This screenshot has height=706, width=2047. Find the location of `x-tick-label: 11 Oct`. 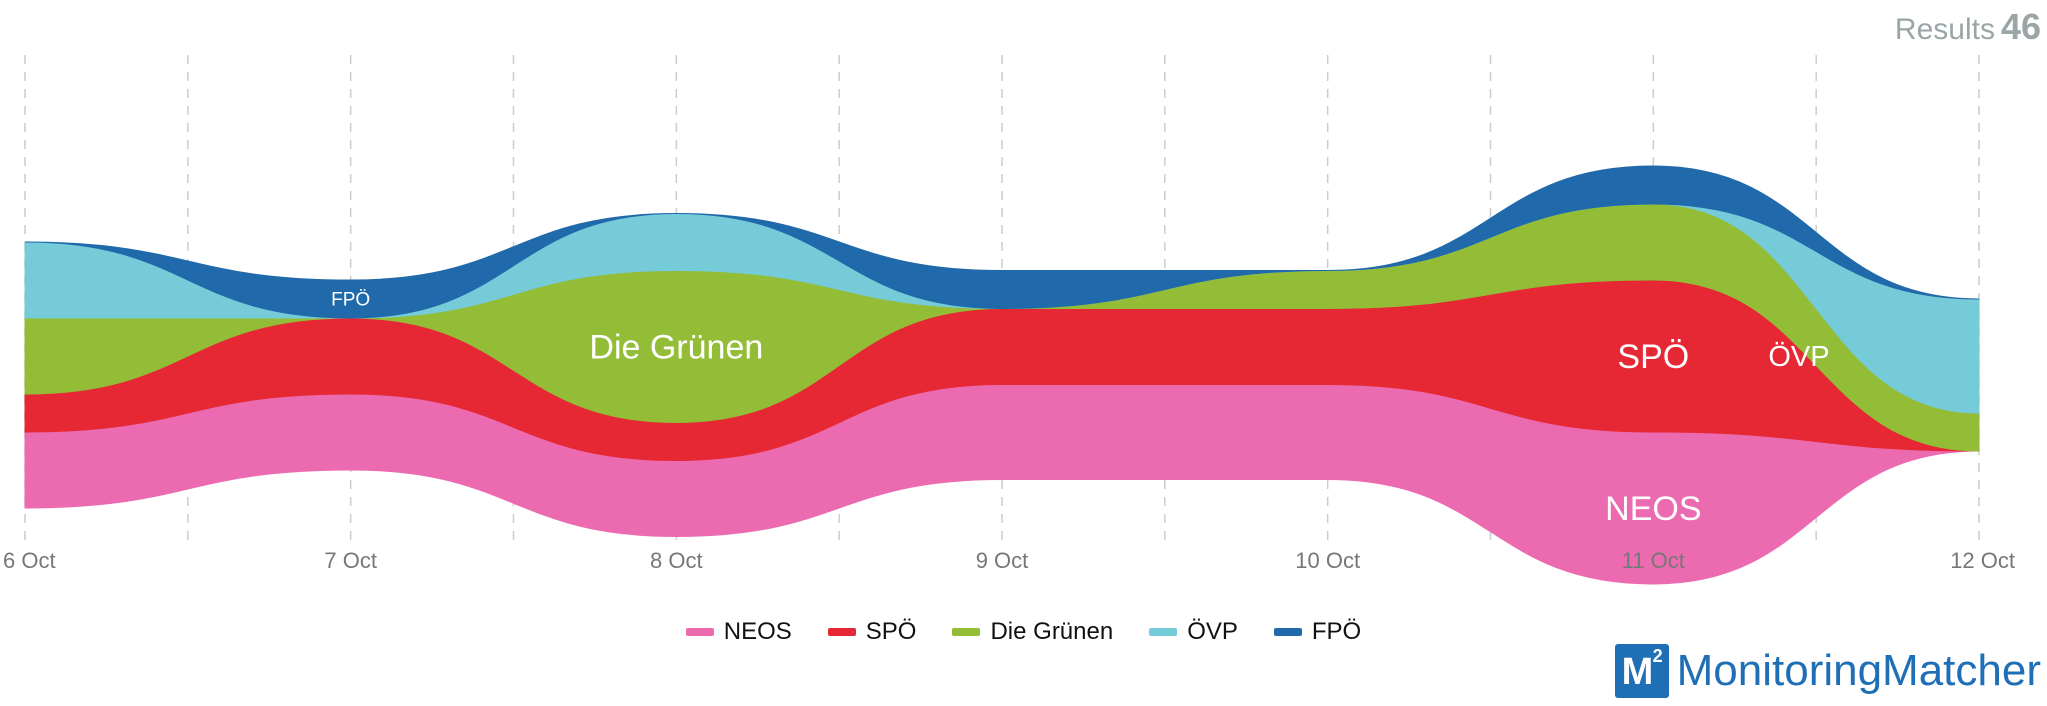

x-tick-label: 11 Oct is located at coordinates (1653, 560).